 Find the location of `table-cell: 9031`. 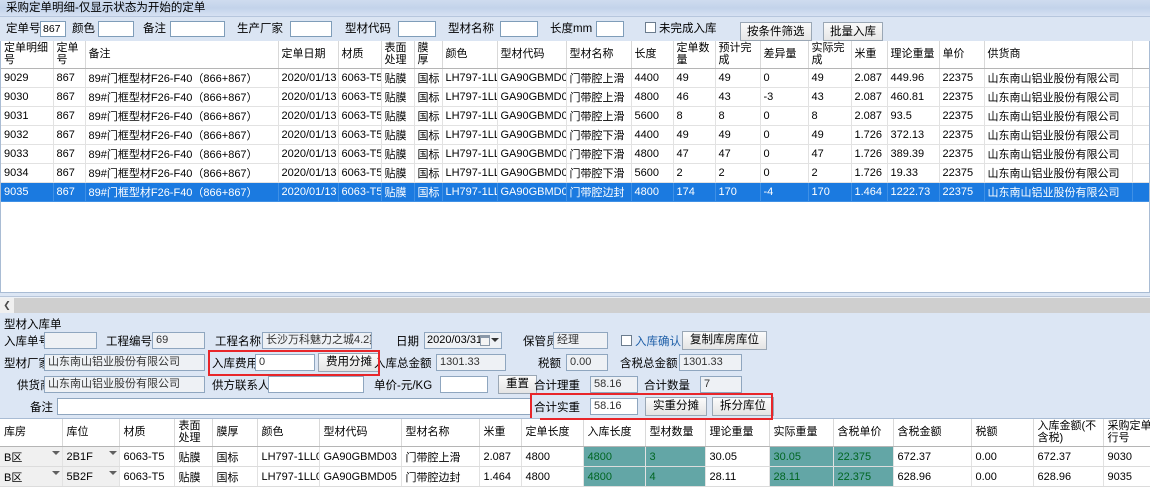

table-cell: 9031 is located at coordinates (27, 116).